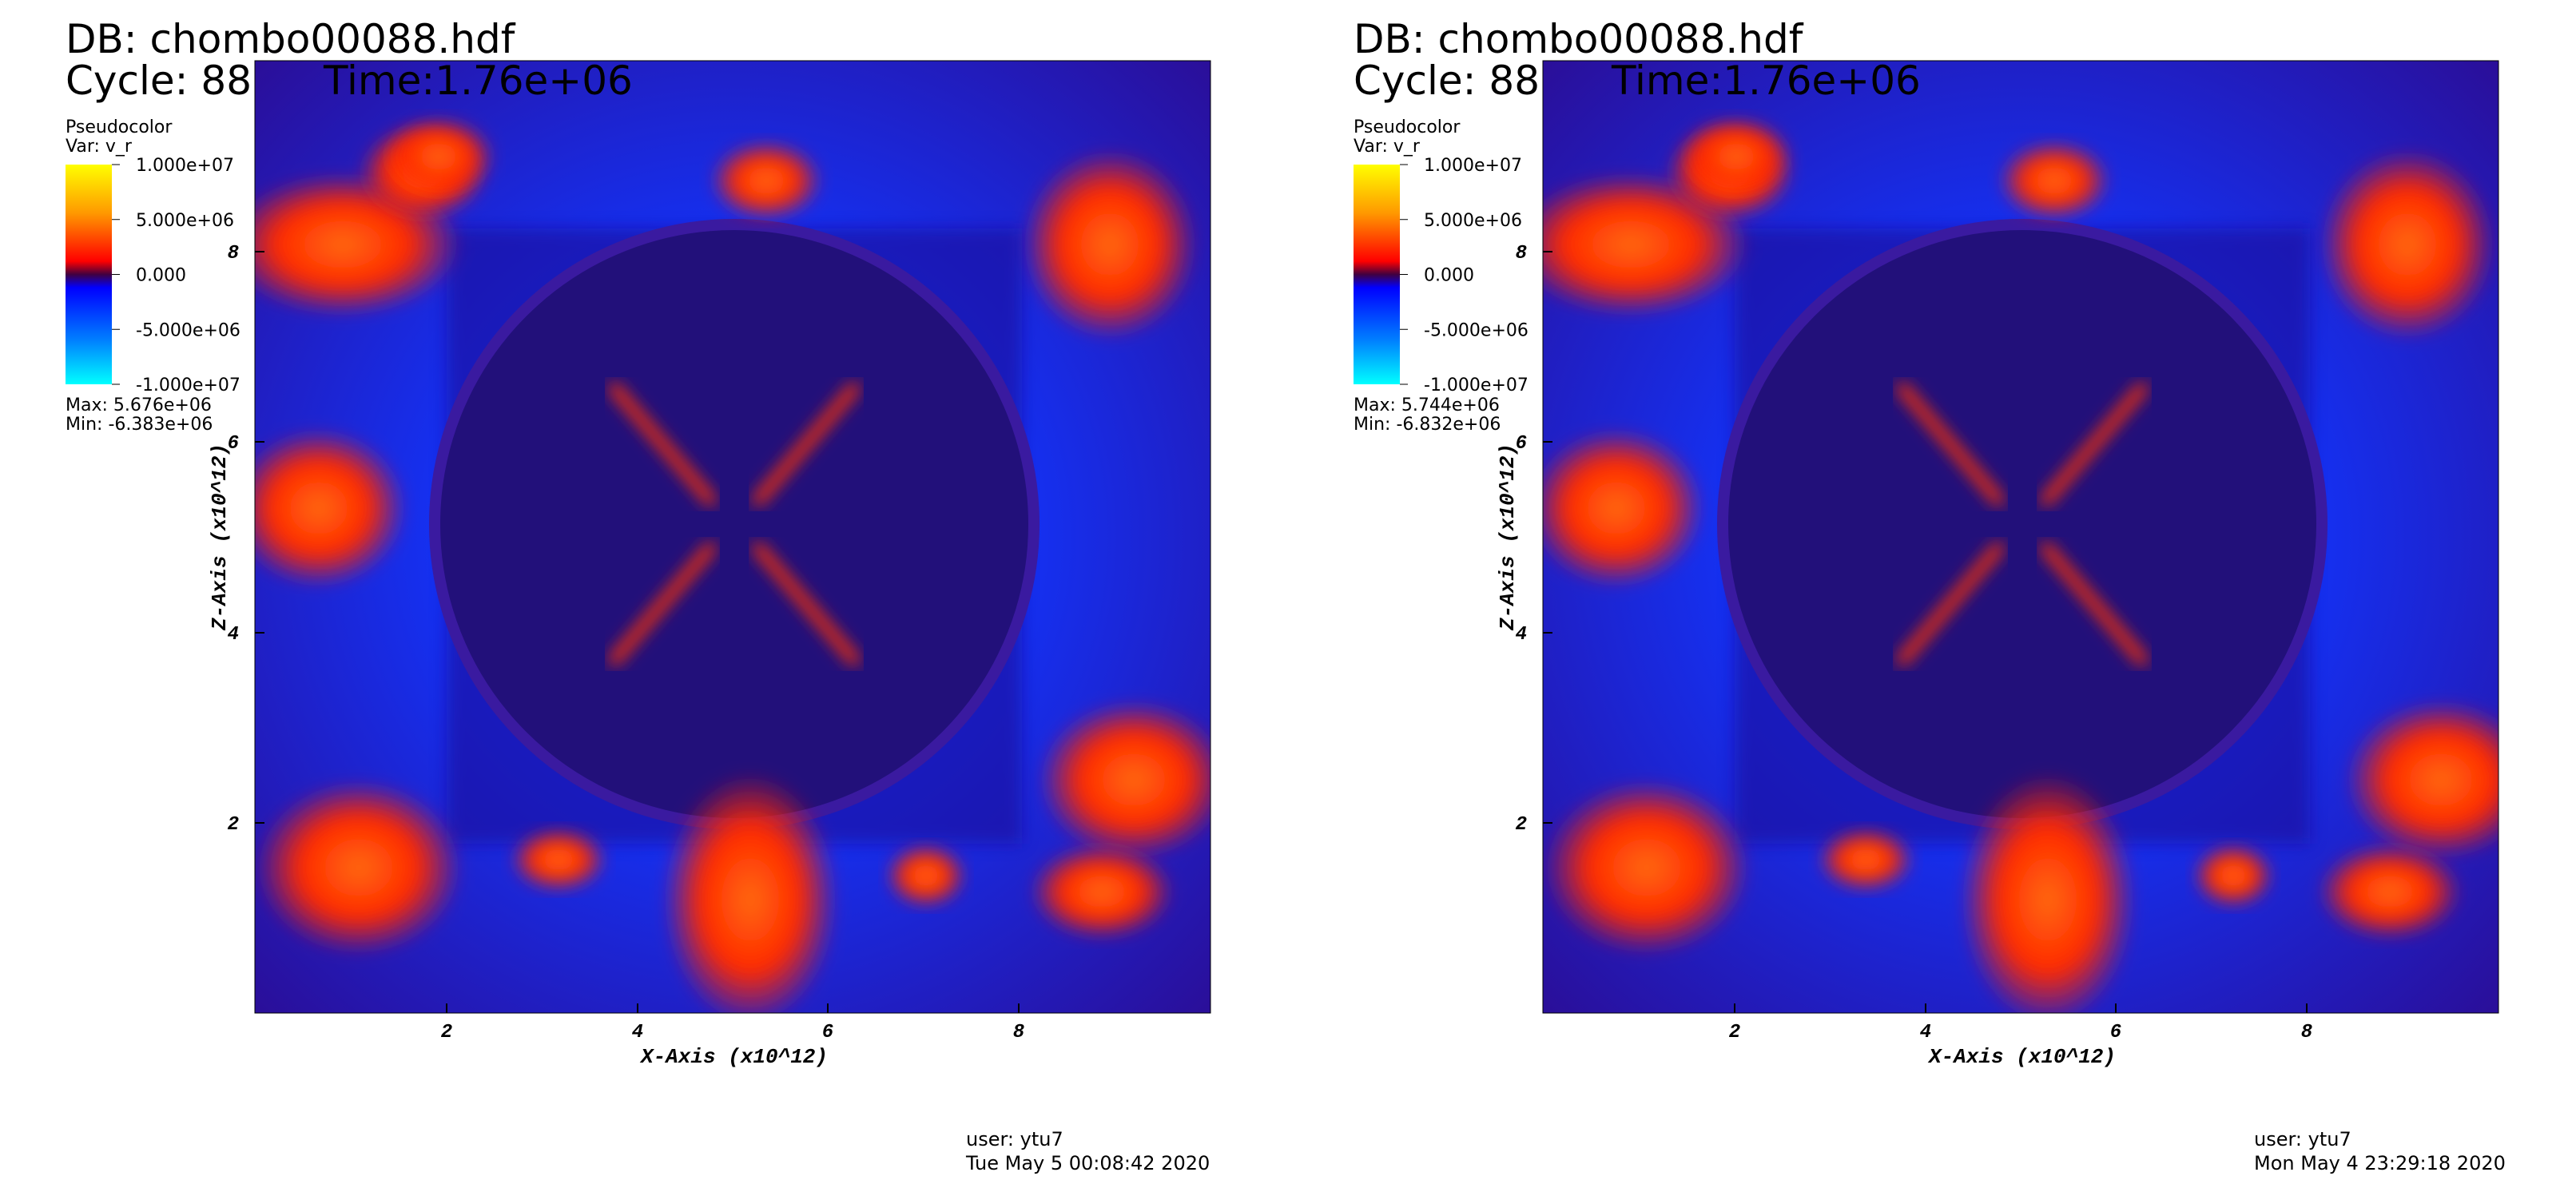 This screenshot has width=2576, height=1192. I want to click on date-label: Tue May 5 00:08:42 2020, so click(1087, 1163).